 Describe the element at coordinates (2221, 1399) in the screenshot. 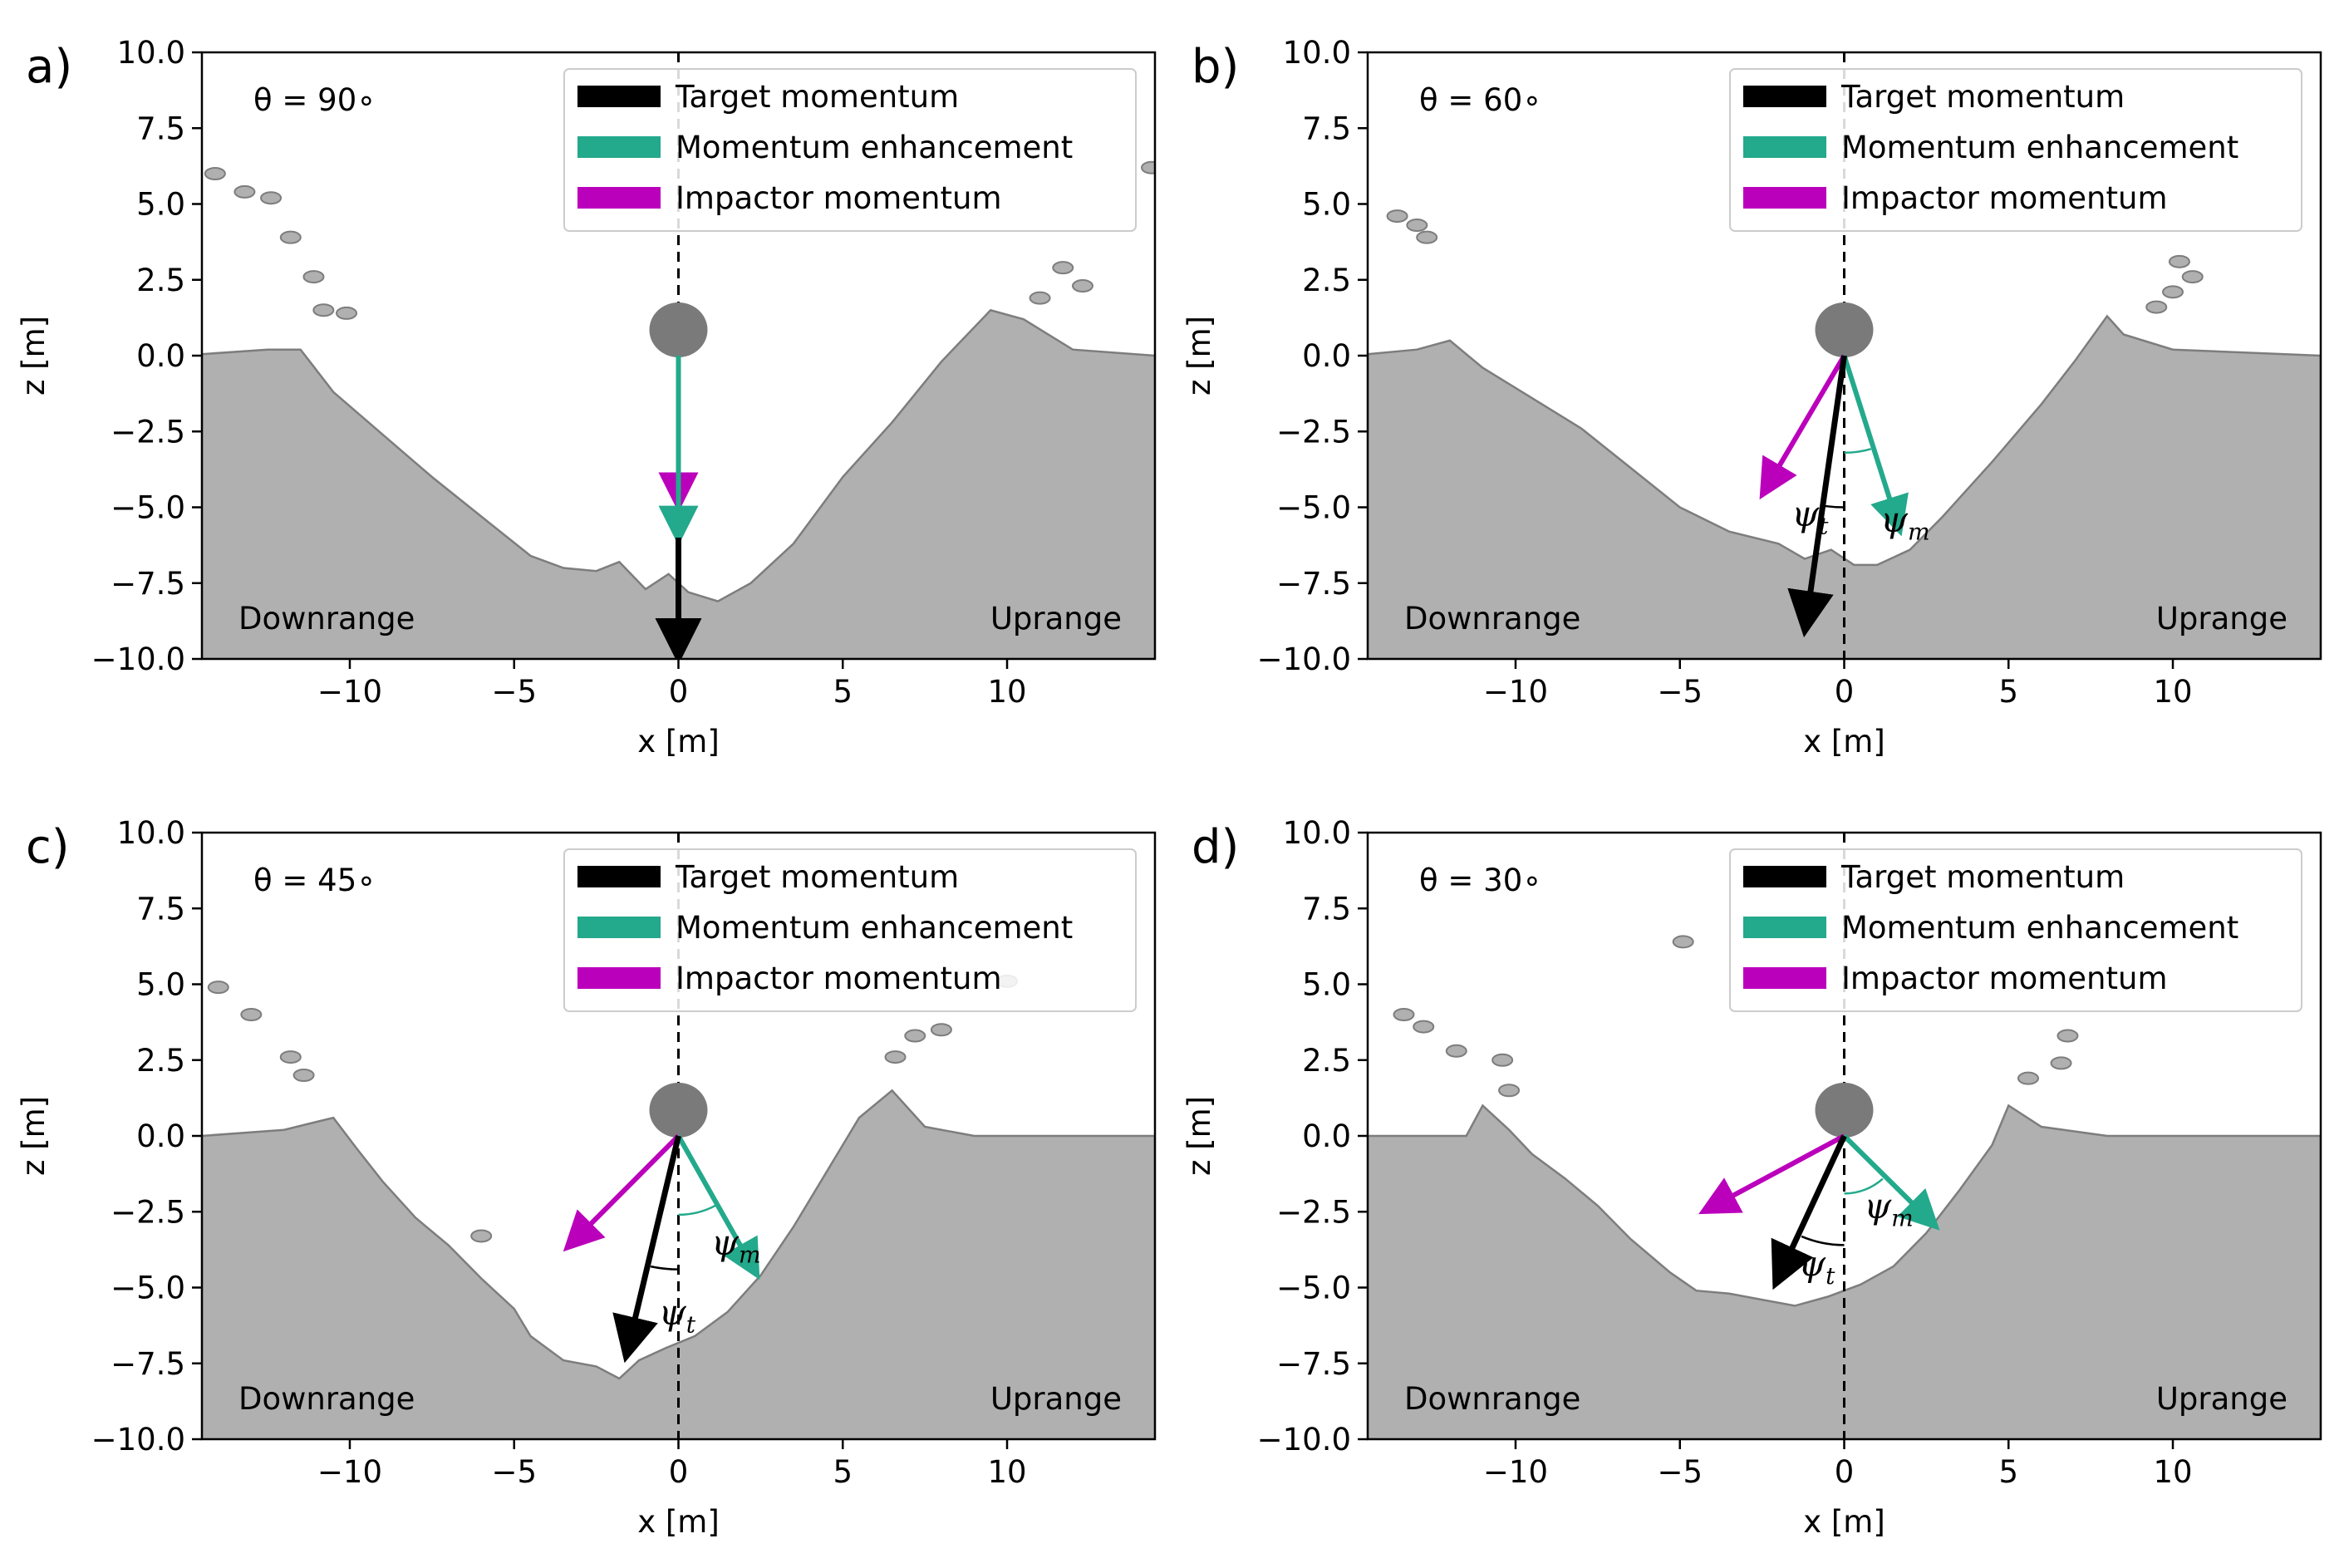

I see `uprange-label: Uprange` at that location.